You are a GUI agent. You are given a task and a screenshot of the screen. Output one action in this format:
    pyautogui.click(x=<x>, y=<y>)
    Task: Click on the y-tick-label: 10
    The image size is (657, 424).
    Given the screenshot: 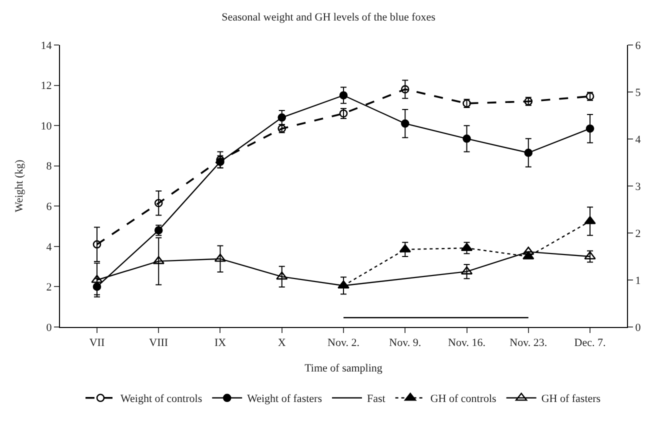 What is the action you would take?
    pyautogui.click(x=46, y=126)
    